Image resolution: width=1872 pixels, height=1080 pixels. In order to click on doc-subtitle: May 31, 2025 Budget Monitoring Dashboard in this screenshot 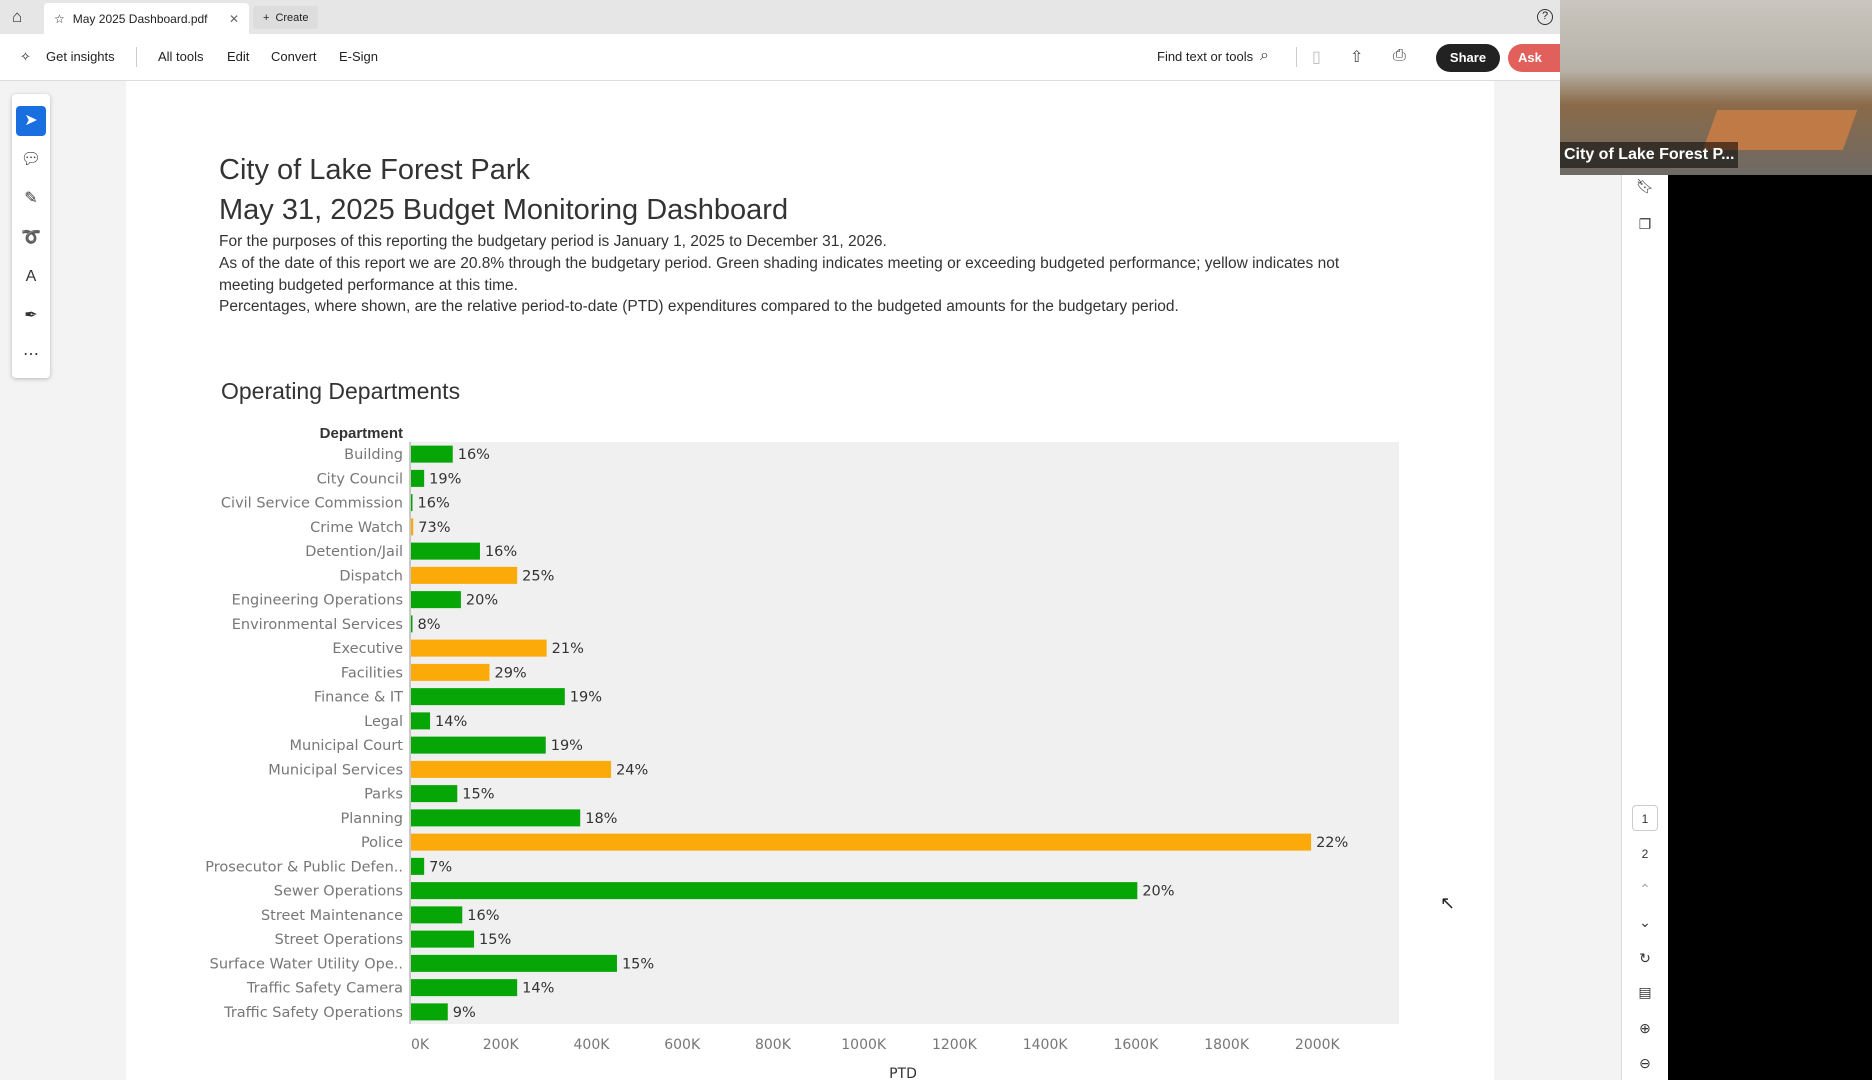, I will do `click(504, 210)`.